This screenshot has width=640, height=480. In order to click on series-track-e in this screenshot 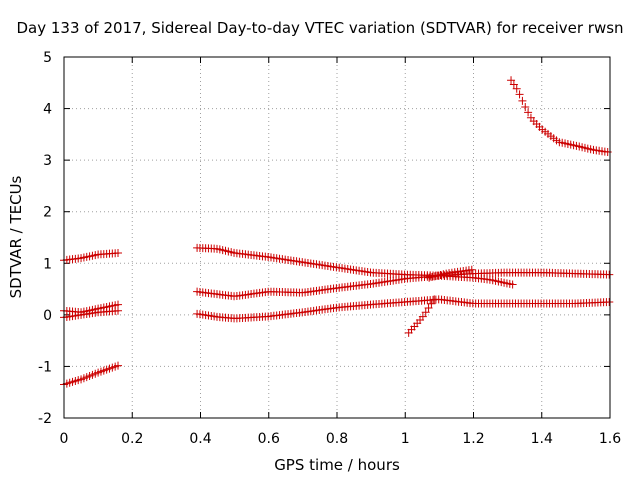, I will do `click(403, 261)`.